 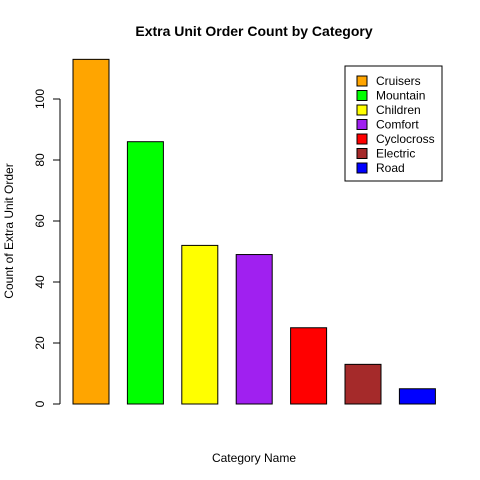 What do you see at coordinates (254, 329) in the screenshot?
I see `bar-comfort` at bounding box center [254, 329].